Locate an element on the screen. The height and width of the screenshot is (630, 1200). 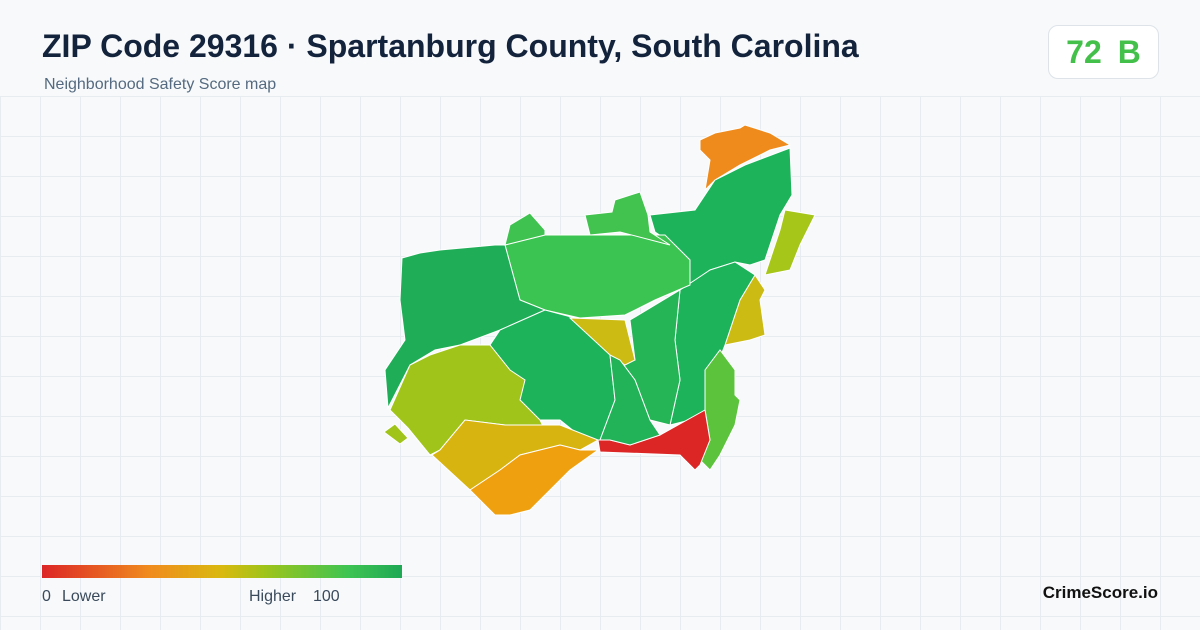
brand: CrimeScore.io is located at coordinates (1100, 592).